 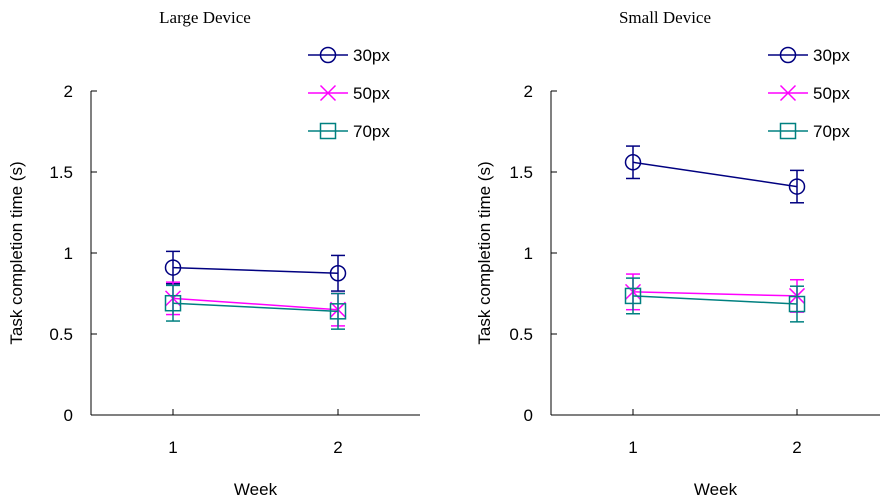 What do you see at coordinates (665, 17) in the screenshot?
I see `chart-title: Small Device` at bounding box center [665, 17].